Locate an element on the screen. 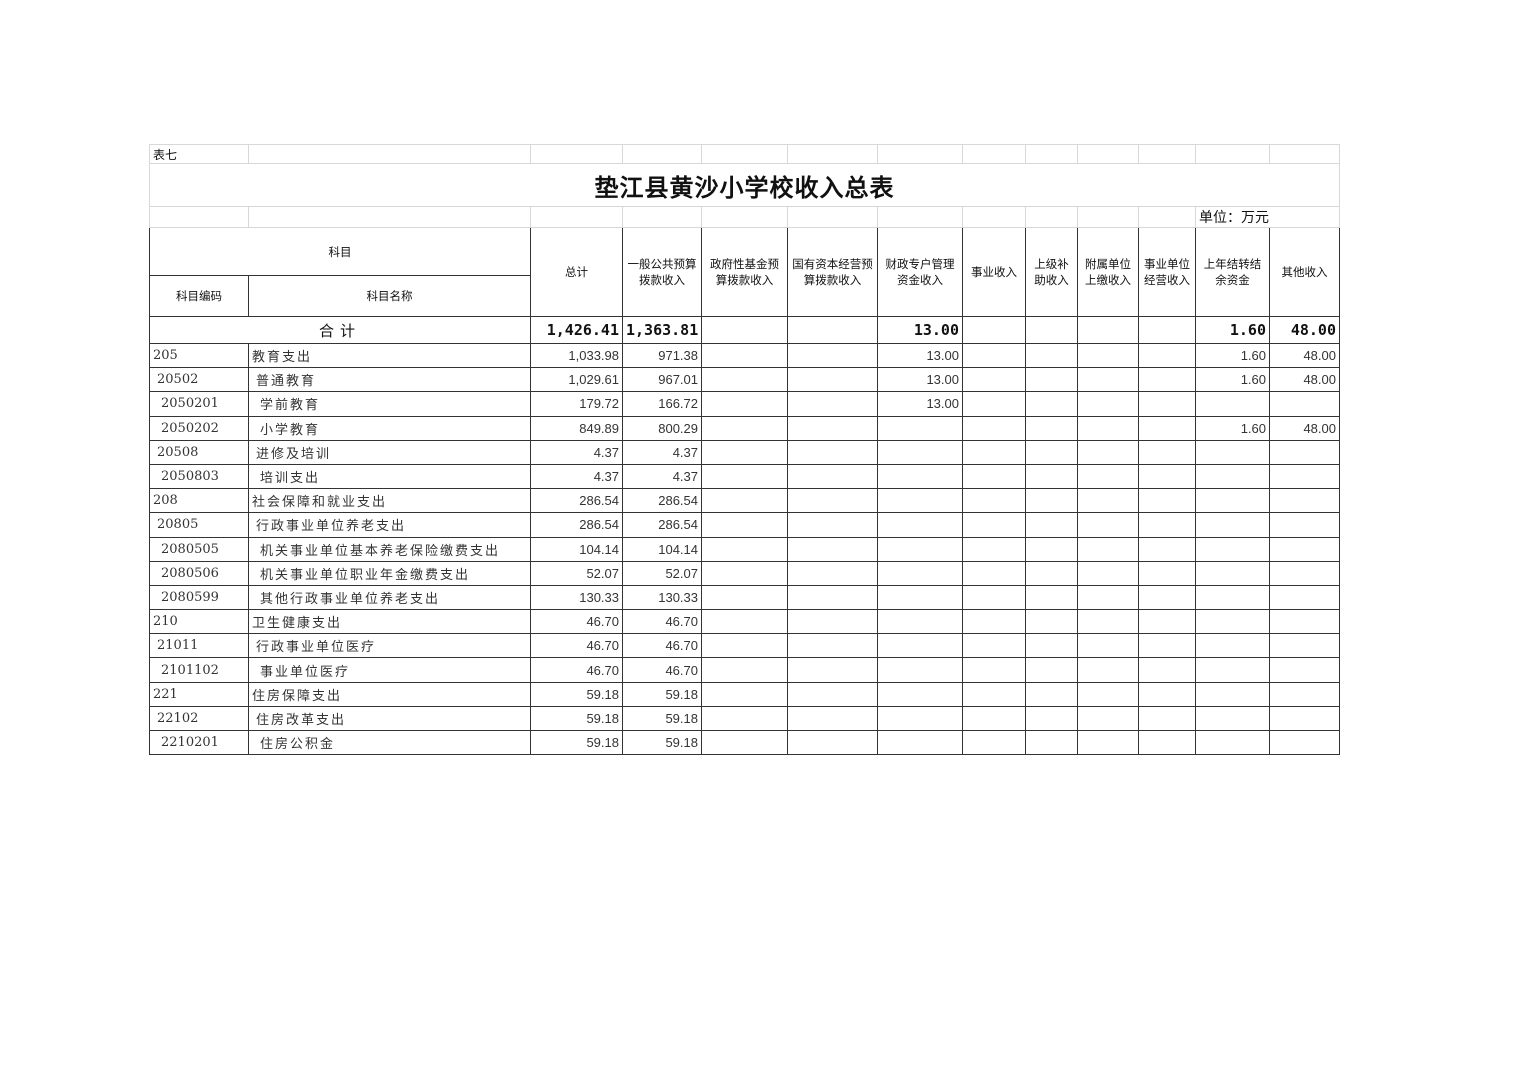 This screenshot has height=1074, width=1520. total-value: 13.00 is located at coordinates (920, 330).